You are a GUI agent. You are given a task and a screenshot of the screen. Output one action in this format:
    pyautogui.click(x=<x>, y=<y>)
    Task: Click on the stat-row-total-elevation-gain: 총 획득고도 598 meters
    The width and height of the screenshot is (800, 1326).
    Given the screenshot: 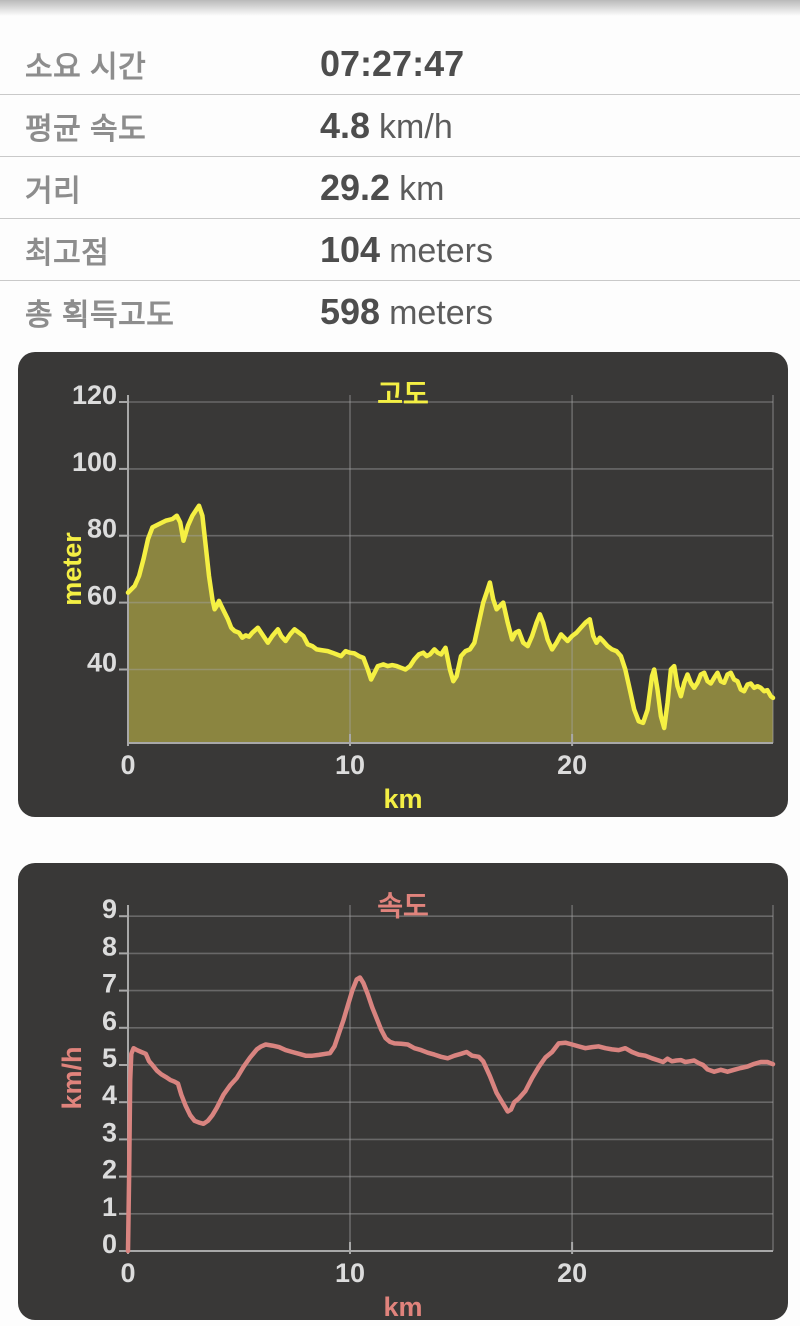 What is the action you would take?
    pyautogui.click(x=400, y=312)
    